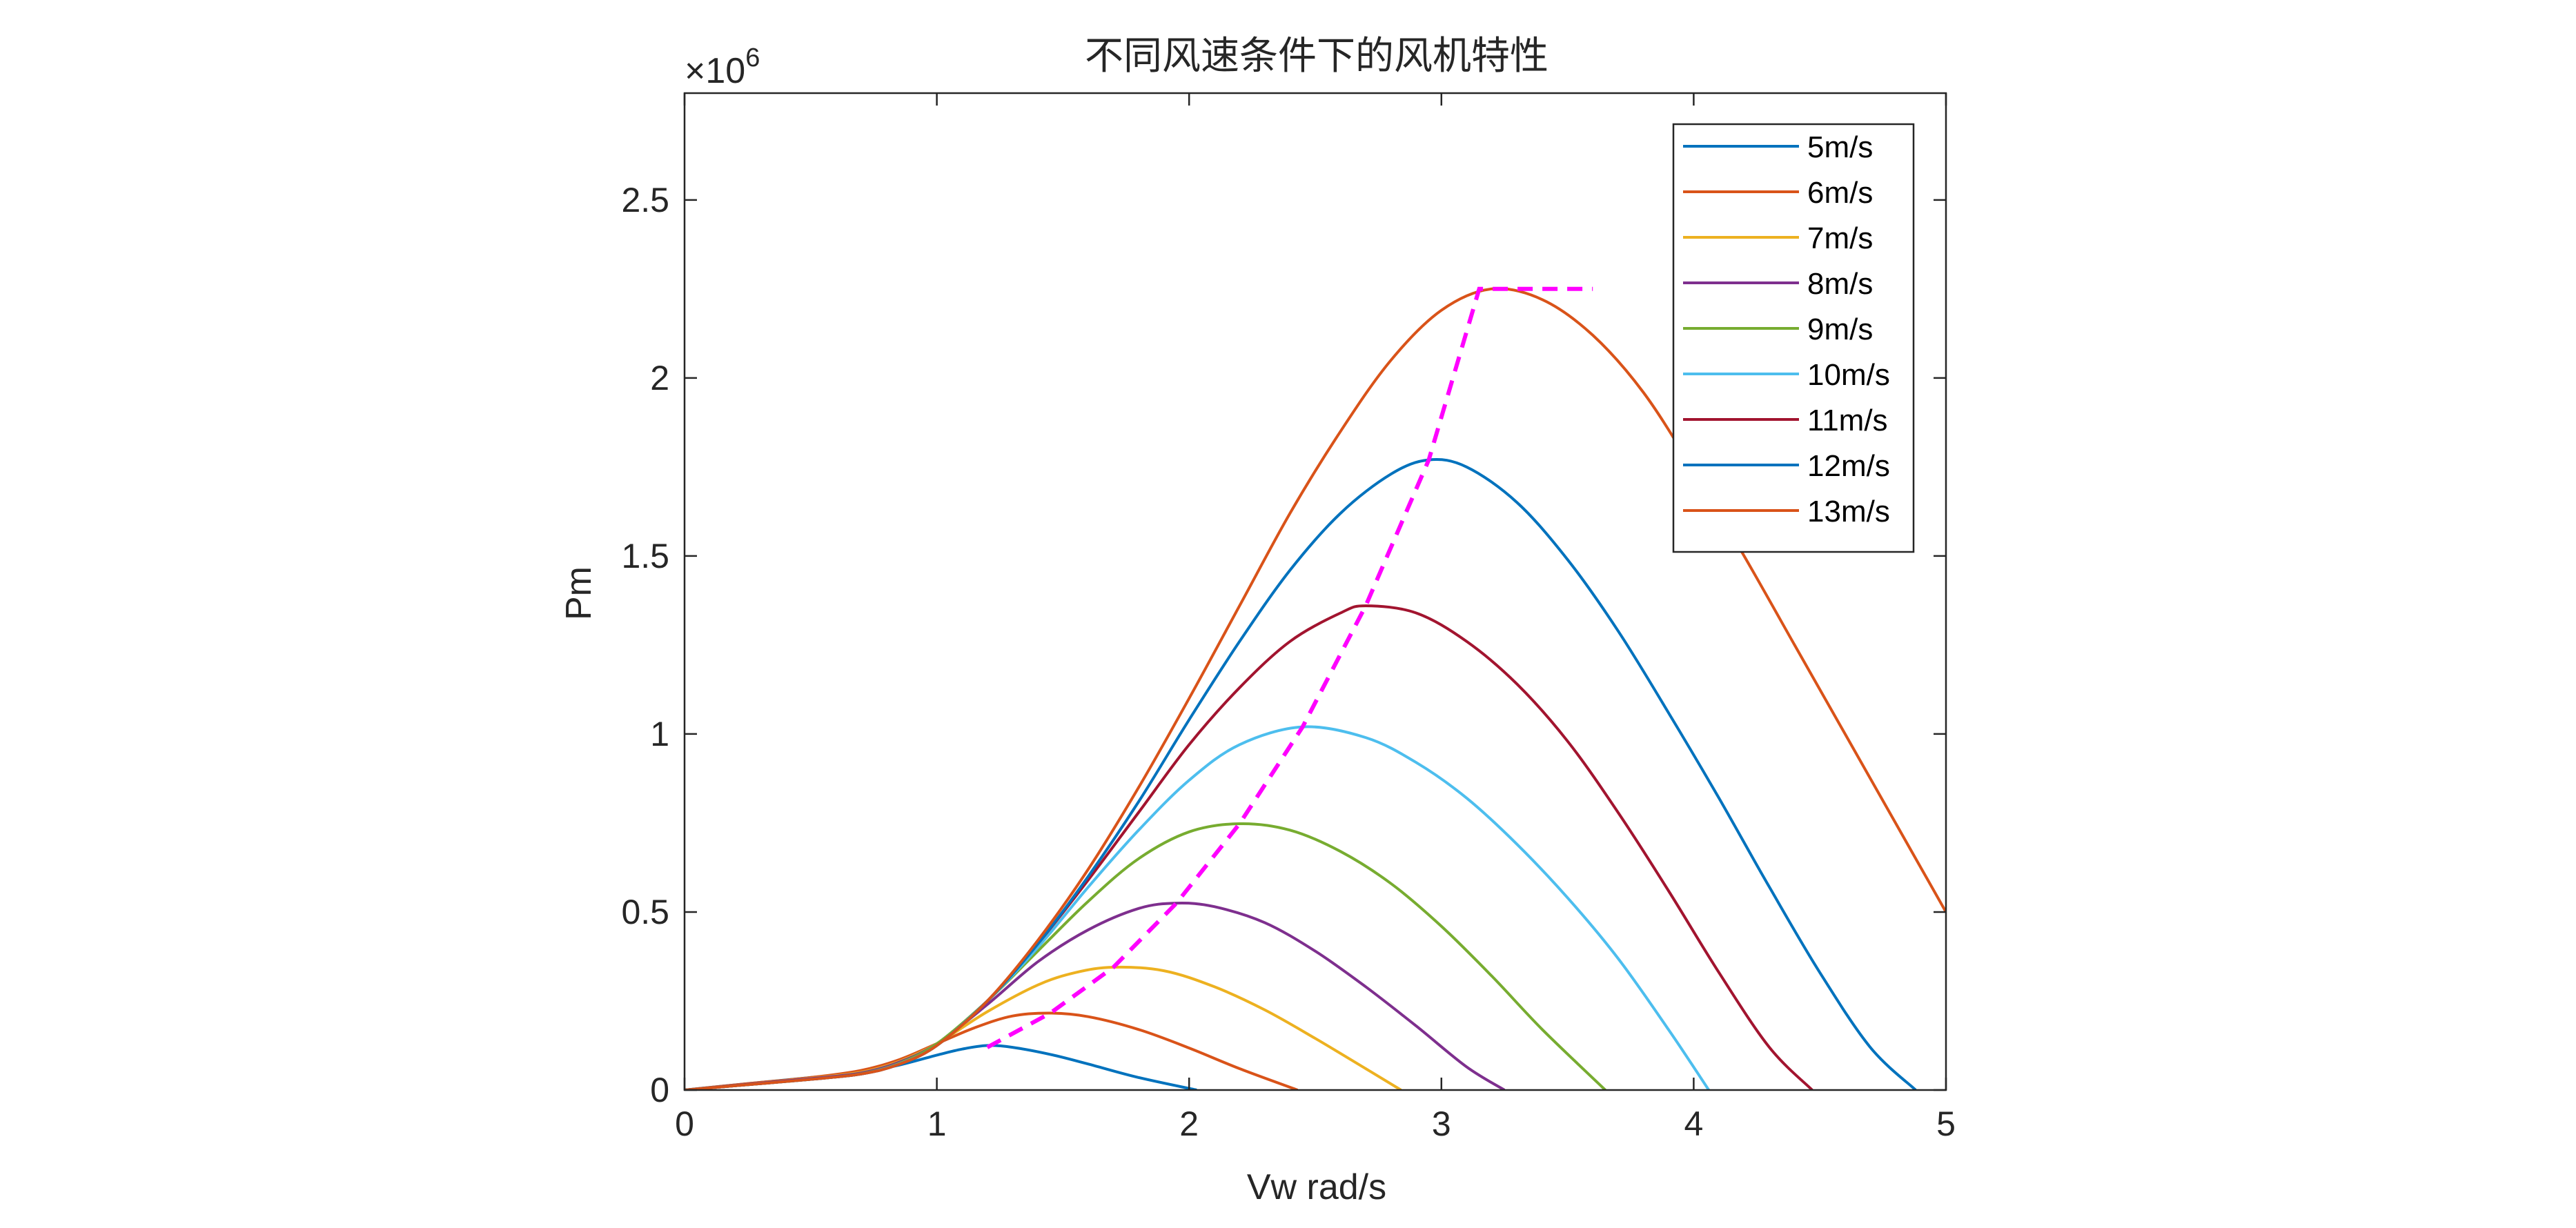  What do you see at coordinates (1840, 329) in the screenshot?
I see `legend-entry: 9m/s` at bounding box center [1840, 329].